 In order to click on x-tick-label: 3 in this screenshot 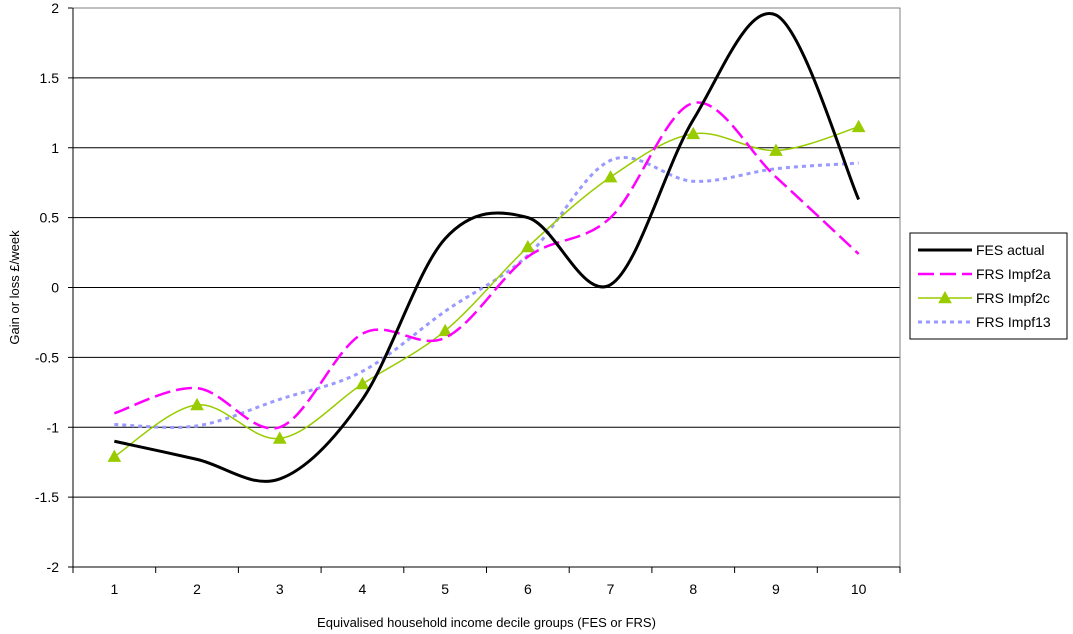, I will do `click(280, 589)`.